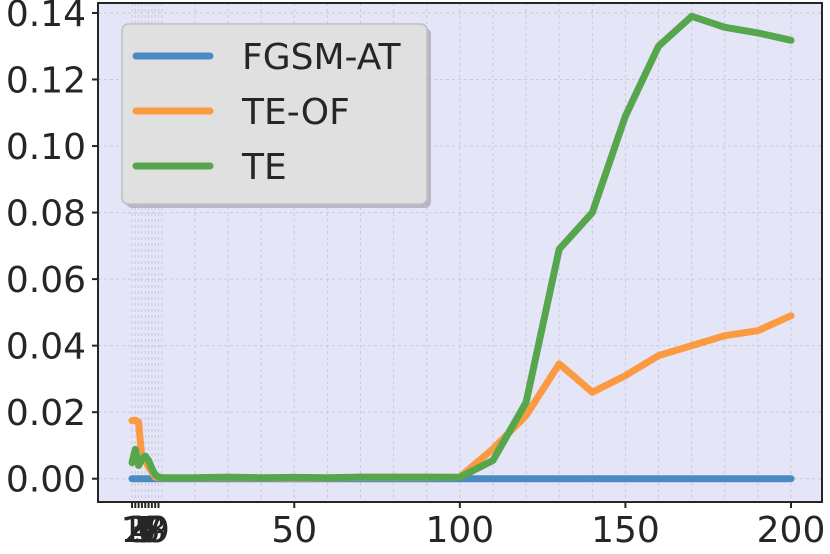 Image resolution: width=830 pixels, height=554 pixels. Describe the element at coordinates (46, 17) in the screenshot. I see `y-tick-label: 0.14` at that location.